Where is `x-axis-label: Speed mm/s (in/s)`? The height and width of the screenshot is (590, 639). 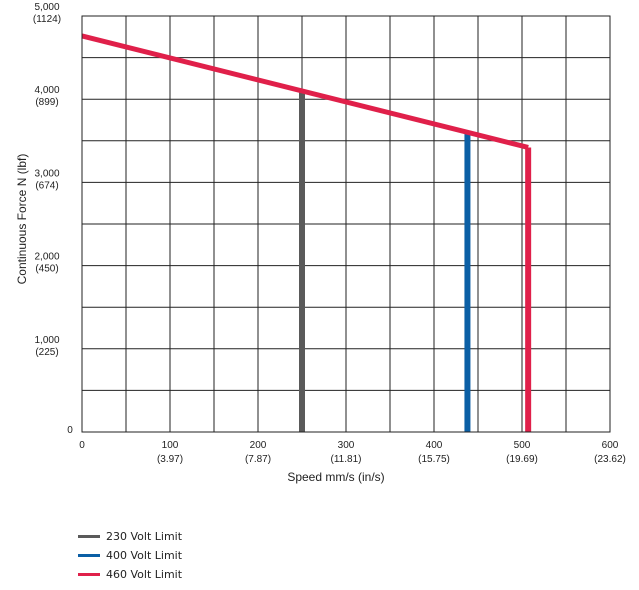
x-axis-label: Speed mm/s (in/s) is located at coordinates (335, 477).